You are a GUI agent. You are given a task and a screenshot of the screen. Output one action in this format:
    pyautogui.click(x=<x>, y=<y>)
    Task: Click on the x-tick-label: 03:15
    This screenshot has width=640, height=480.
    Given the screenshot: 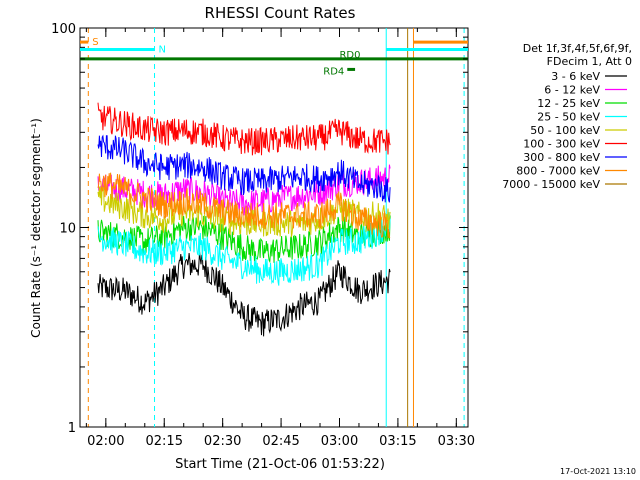 What is the action you would take?
    pyautogui.click(x=397, y=441)
    